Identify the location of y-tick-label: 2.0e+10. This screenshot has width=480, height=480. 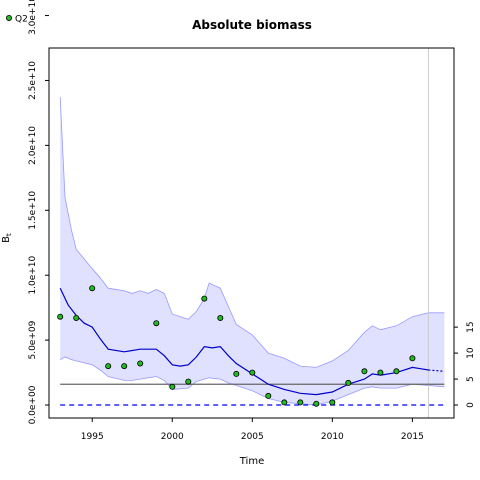
(33, 145).